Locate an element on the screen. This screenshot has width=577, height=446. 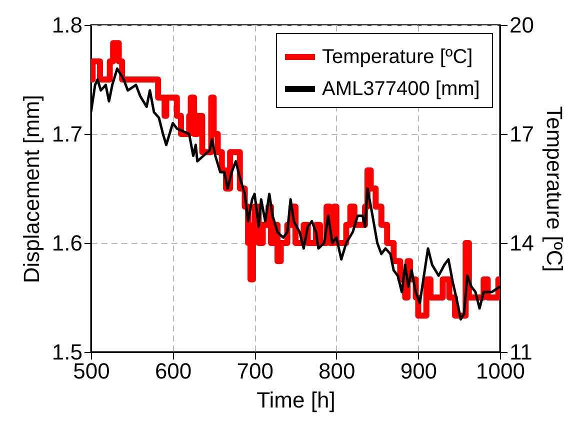
y-tick-label: 1.7 is located at coordinates (67, 134).